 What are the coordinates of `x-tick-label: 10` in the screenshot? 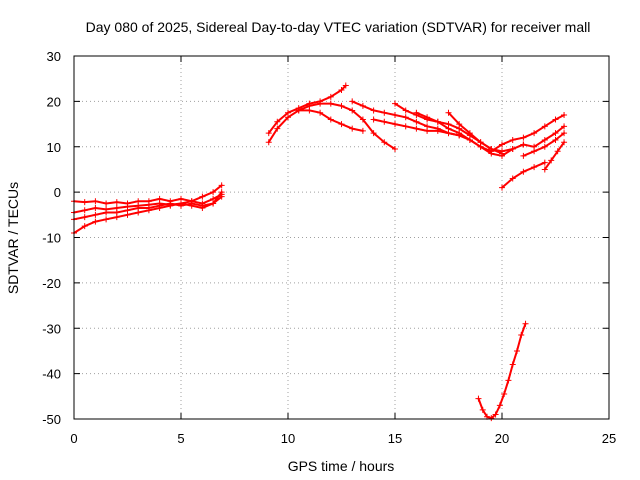 It's located at (288, 438).